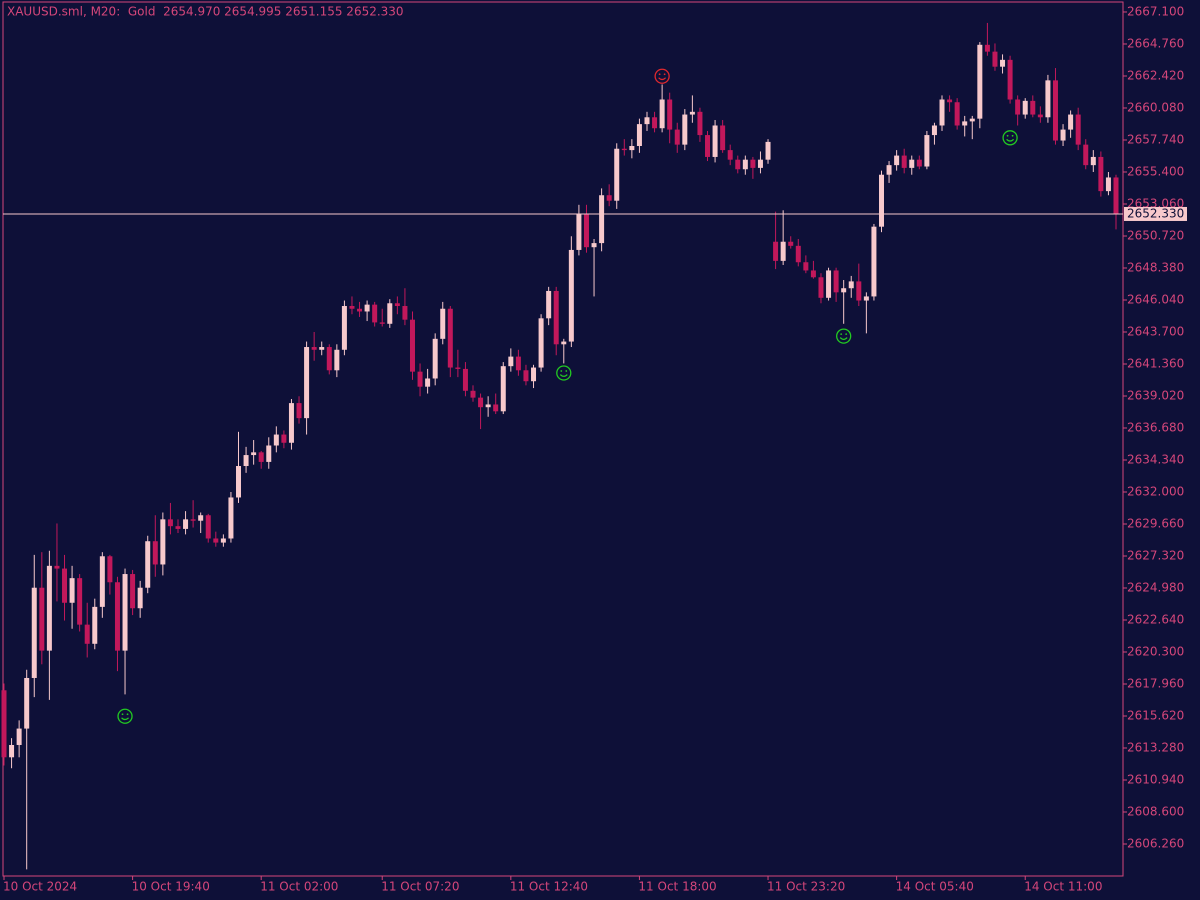 The width and height of the screenshot is (1200, 900). Describe the element at coordinates (299, 887) in the screenshot. I see `x-tick-label: 11 Oct 02:00` at that location.